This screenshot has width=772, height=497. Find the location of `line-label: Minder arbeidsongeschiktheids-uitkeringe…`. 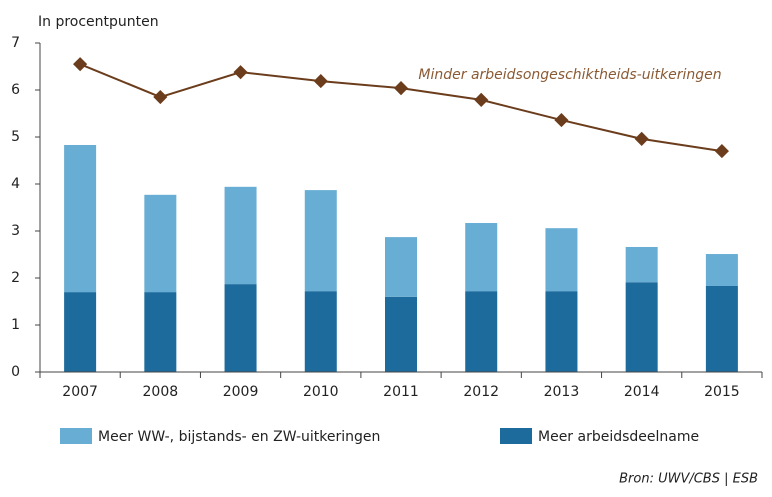

line-label: Minder arbeidsongeschiktheids-uitkeringe… is located at coordinates (569, 75).